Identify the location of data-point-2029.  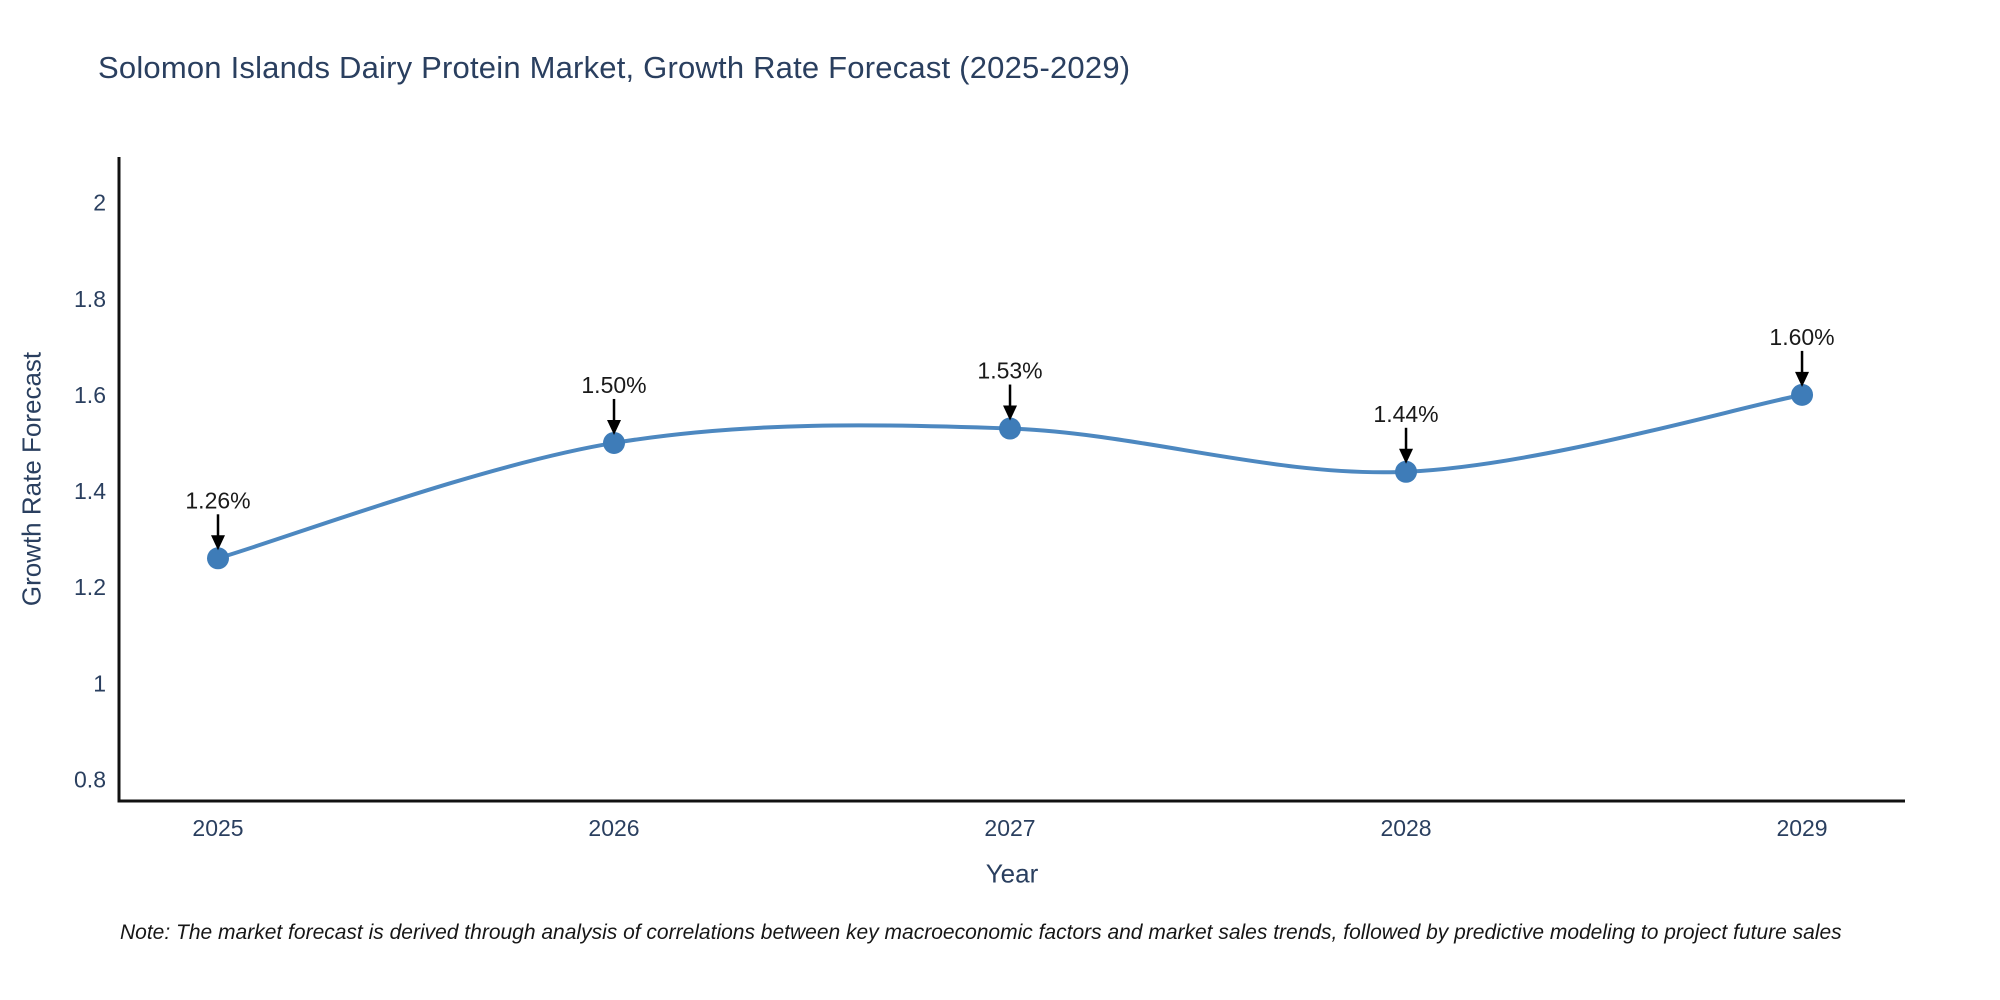
(1802, 394).